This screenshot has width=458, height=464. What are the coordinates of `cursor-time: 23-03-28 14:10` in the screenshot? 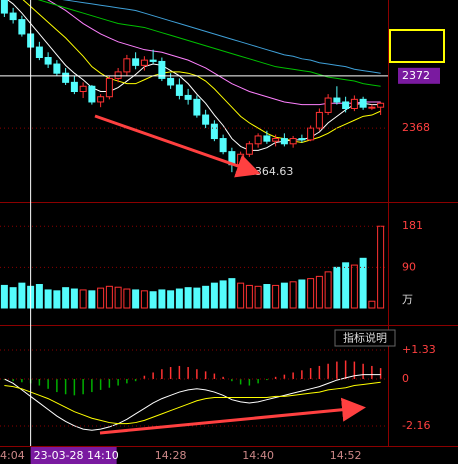 It's located at (76, 455).